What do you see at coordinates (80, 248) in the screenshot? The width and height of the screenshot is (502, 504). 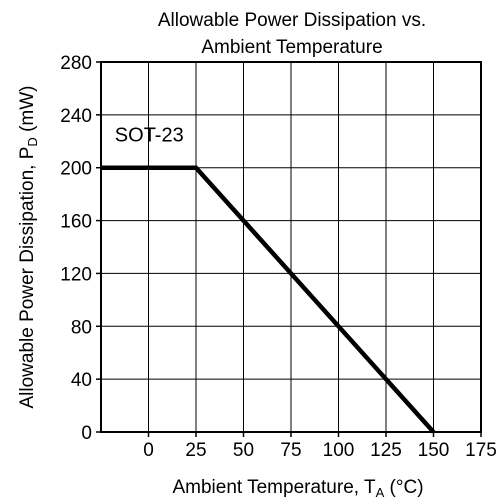 I see `y-tick-labels: 0 40 80 120 160 200 240 280` at bounding box center [80, 248].